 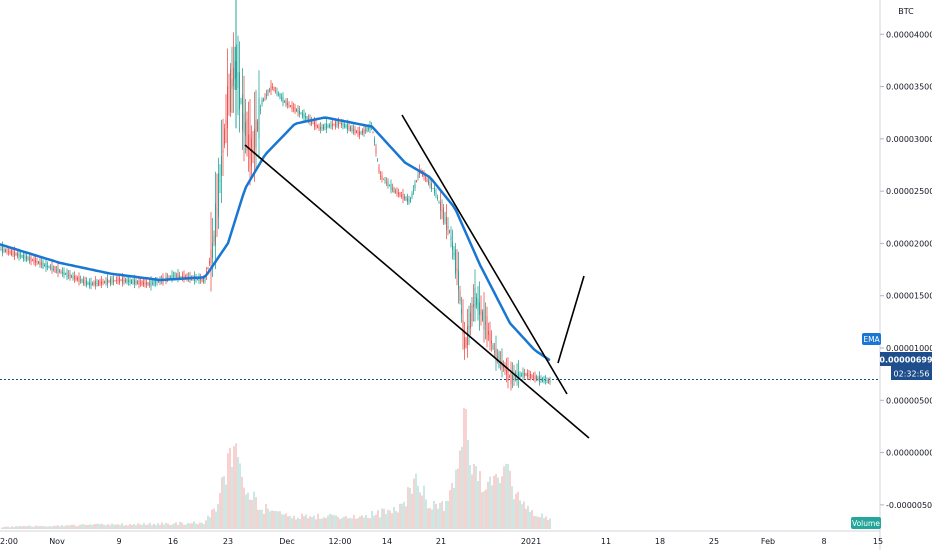 I want to click on time-tick-label: 25, so click(x=714, y=541).